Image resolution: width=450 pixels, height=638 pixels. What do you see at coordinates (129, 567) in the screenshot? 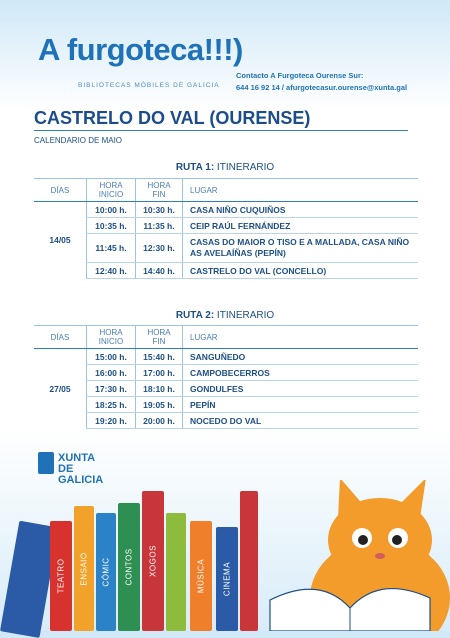
I see `book-contos: CONTOS` at bounding box center [129, 567].